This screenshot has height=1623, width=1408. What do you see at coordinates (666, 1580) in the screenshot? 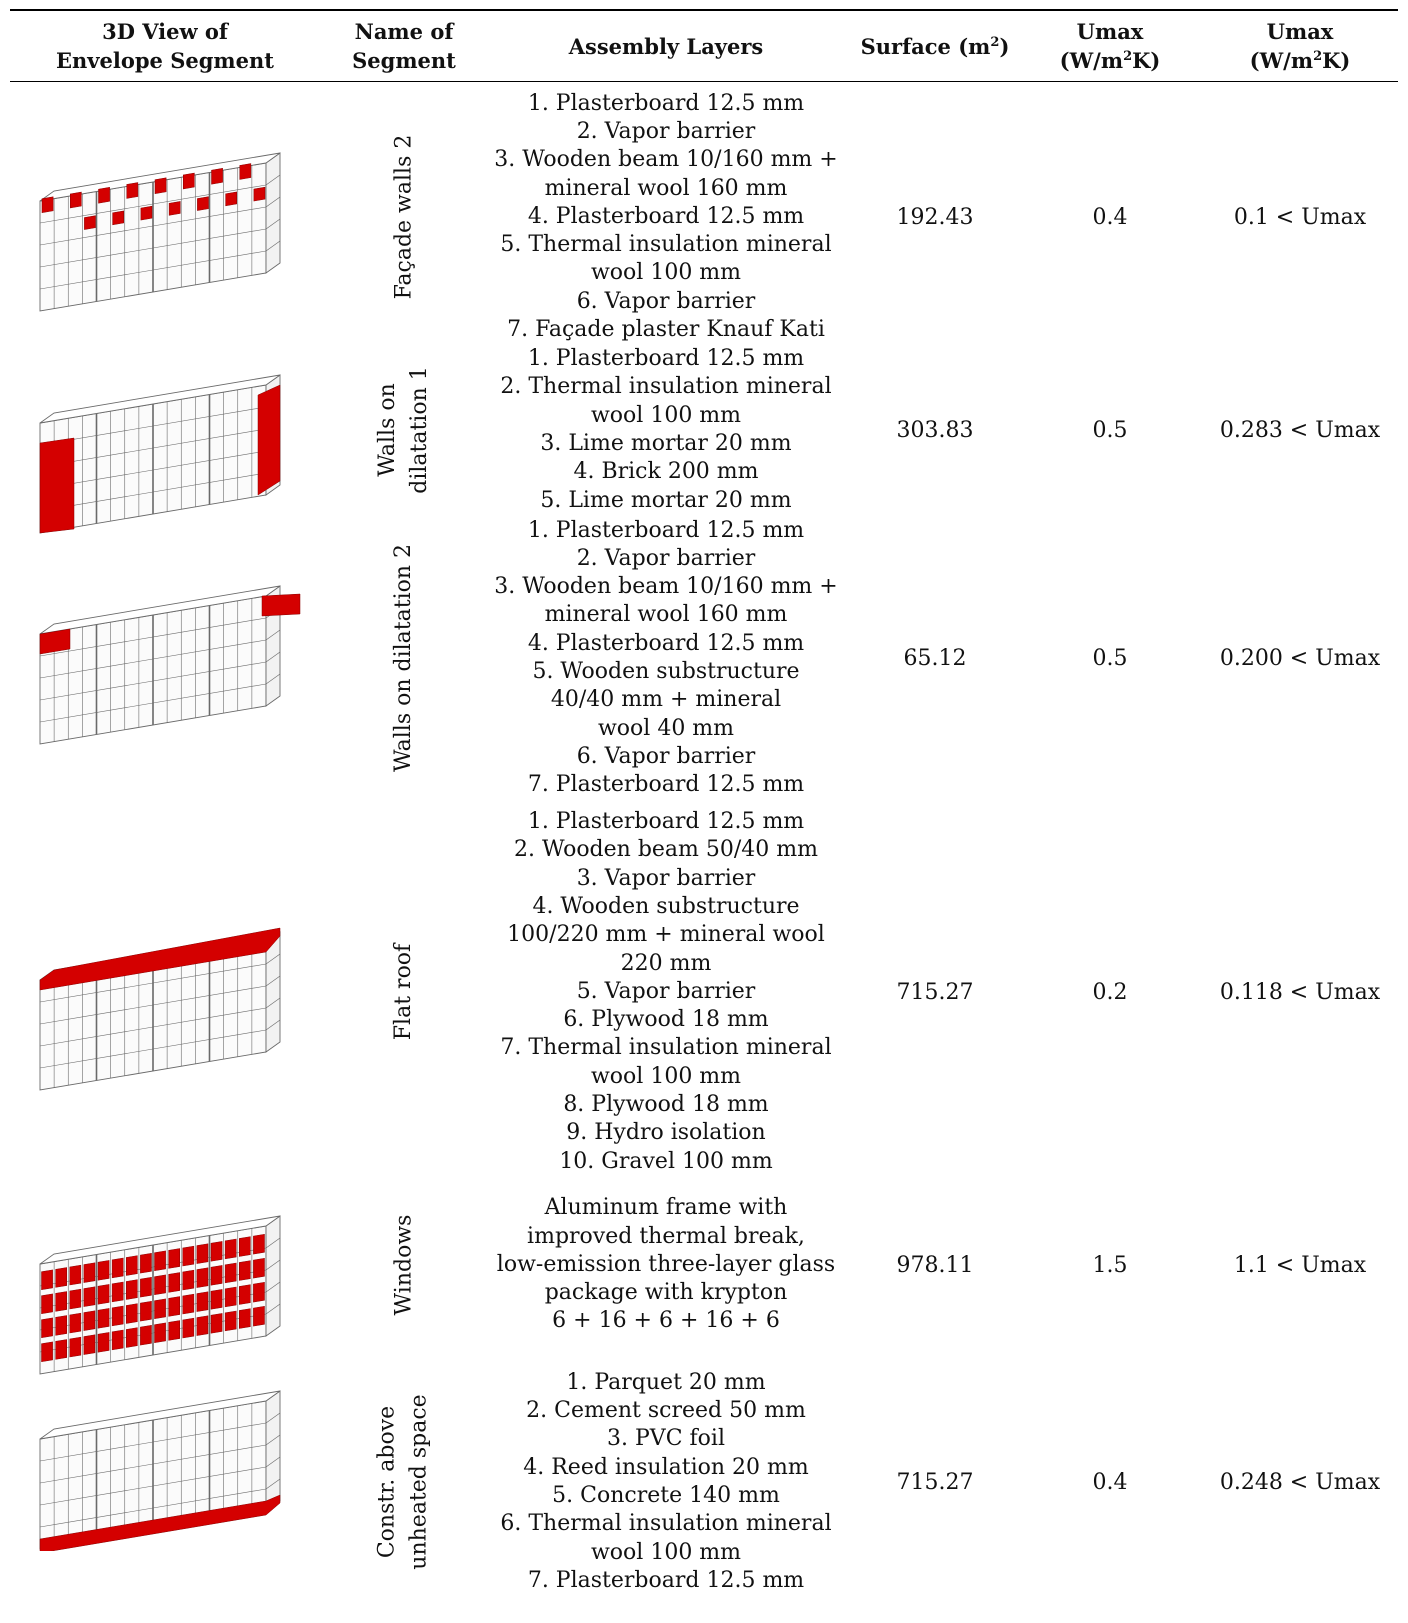
I see `assembly-layer-line: 7. Plasterboard 12.5 mm` at bounding box center [666, 1580].